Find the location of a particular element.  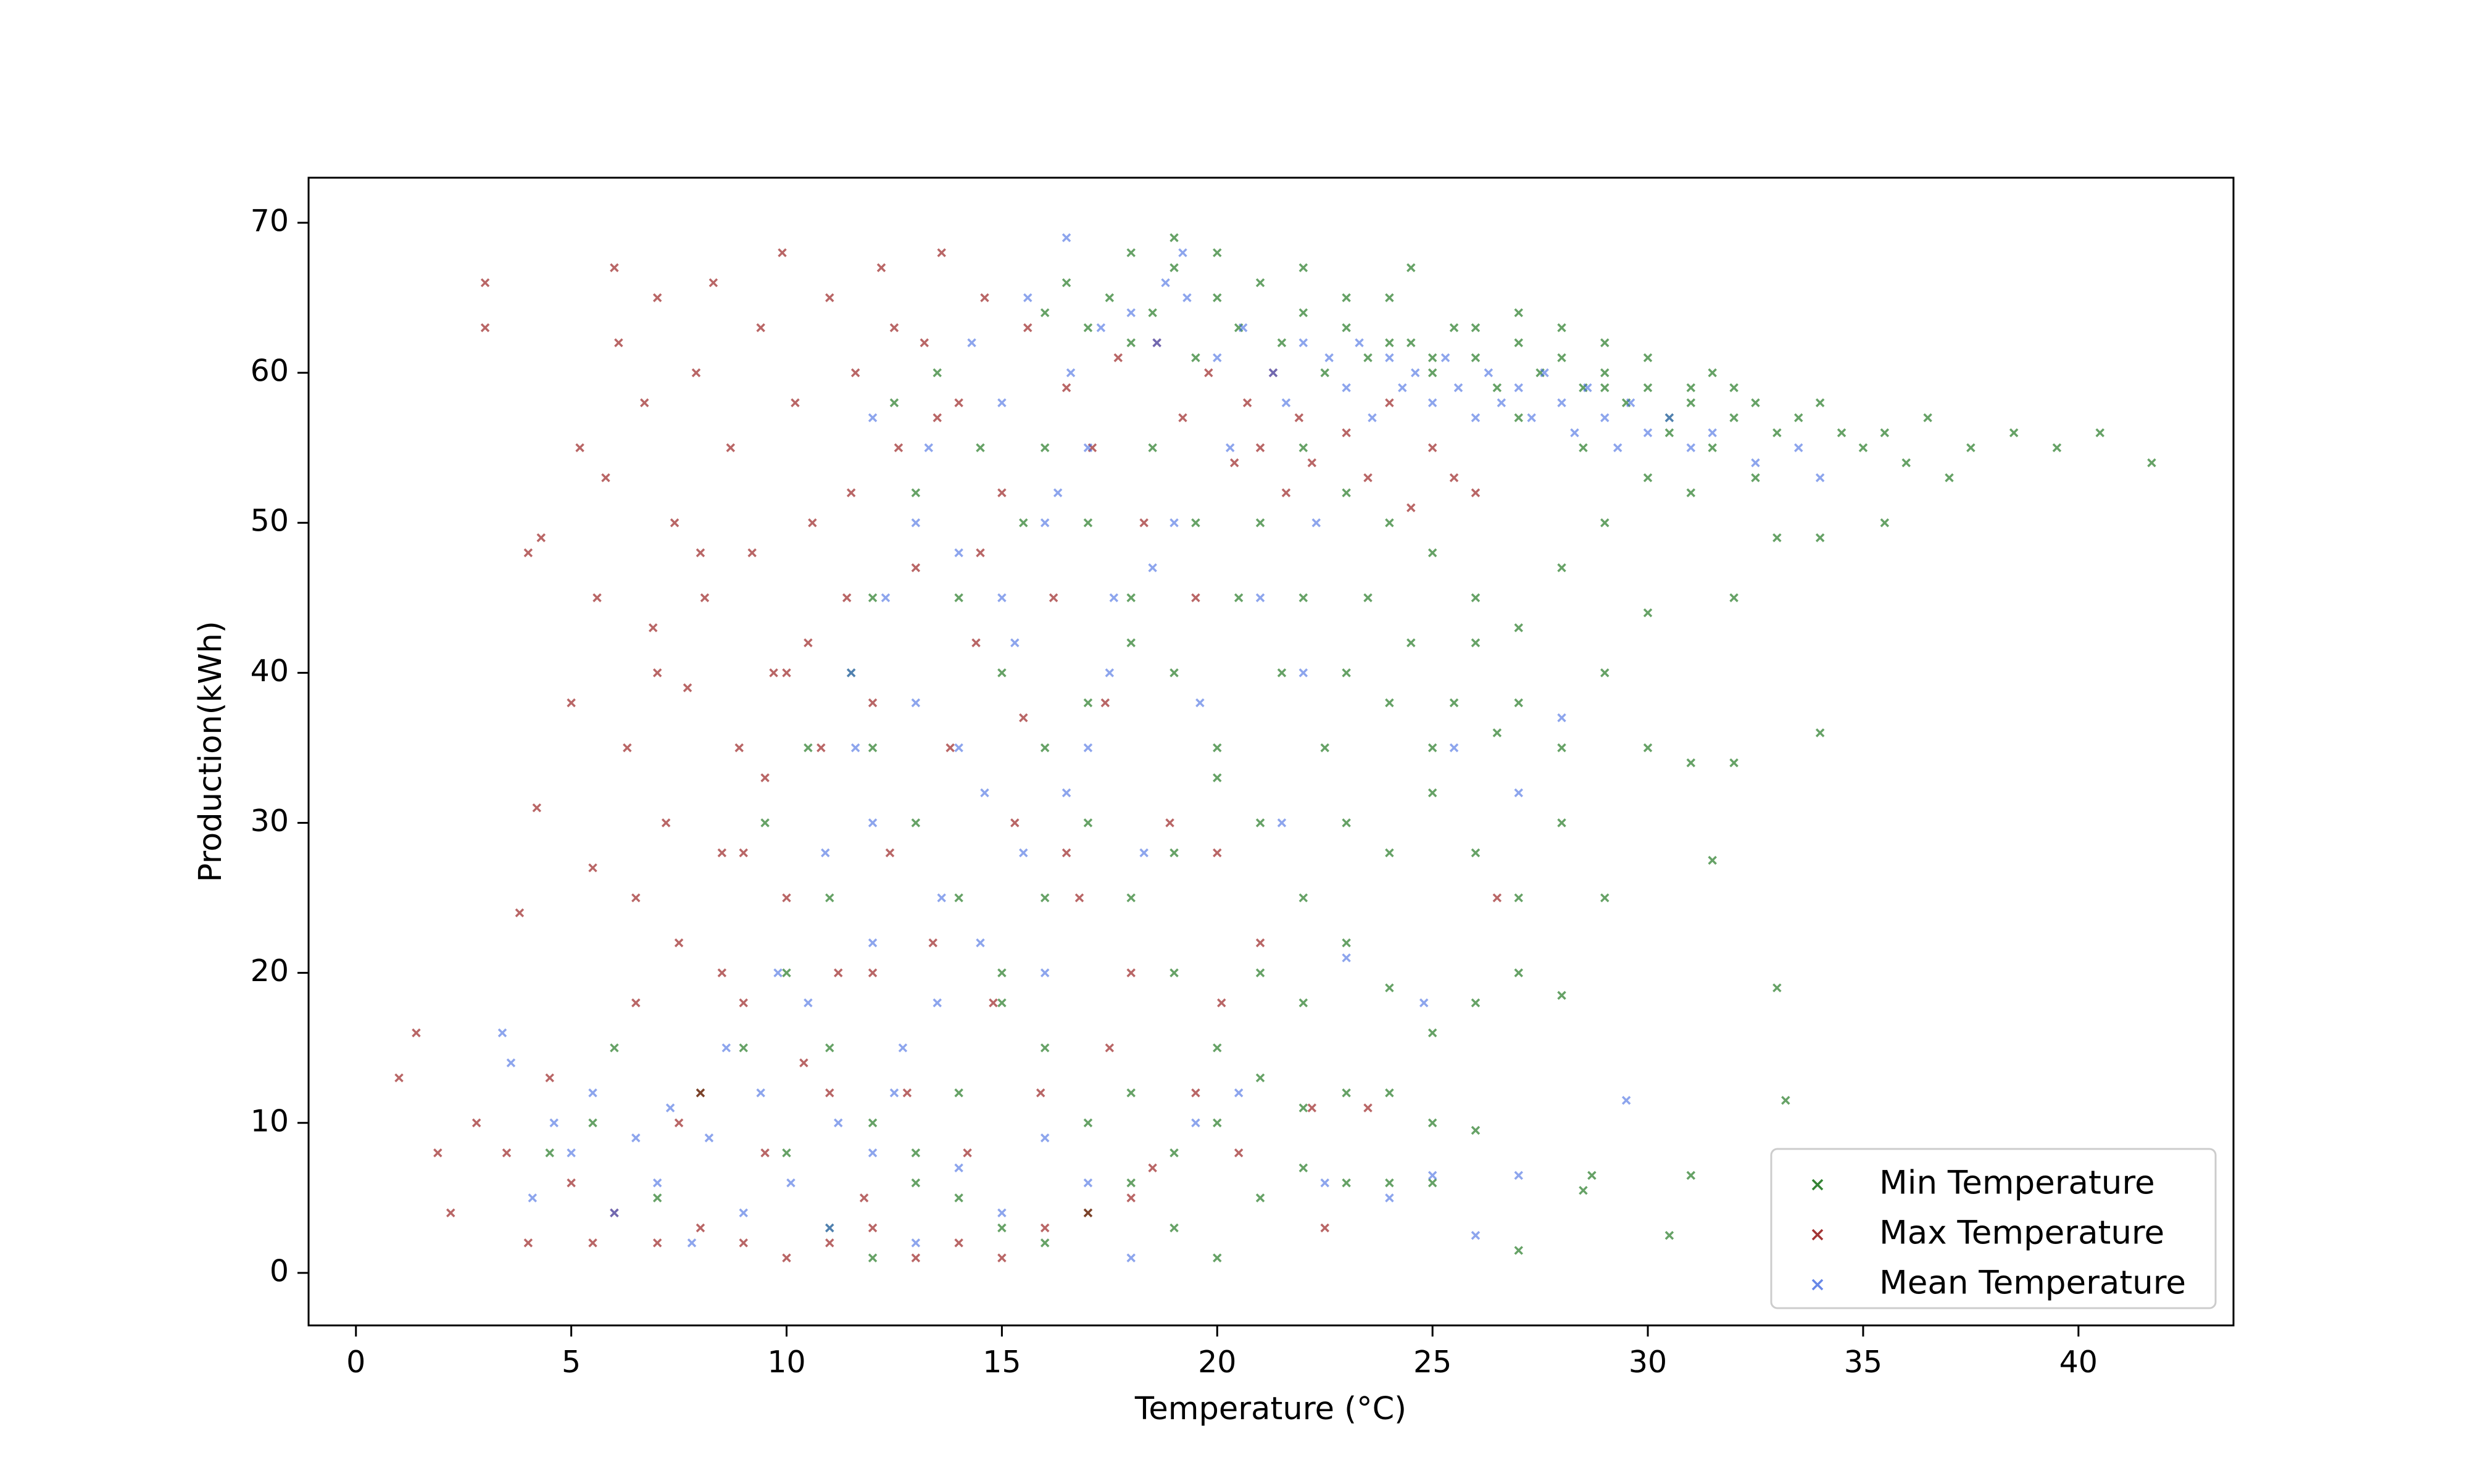

x-axis-label: Temperature (°C) is located at coordinates (1270, 1409).